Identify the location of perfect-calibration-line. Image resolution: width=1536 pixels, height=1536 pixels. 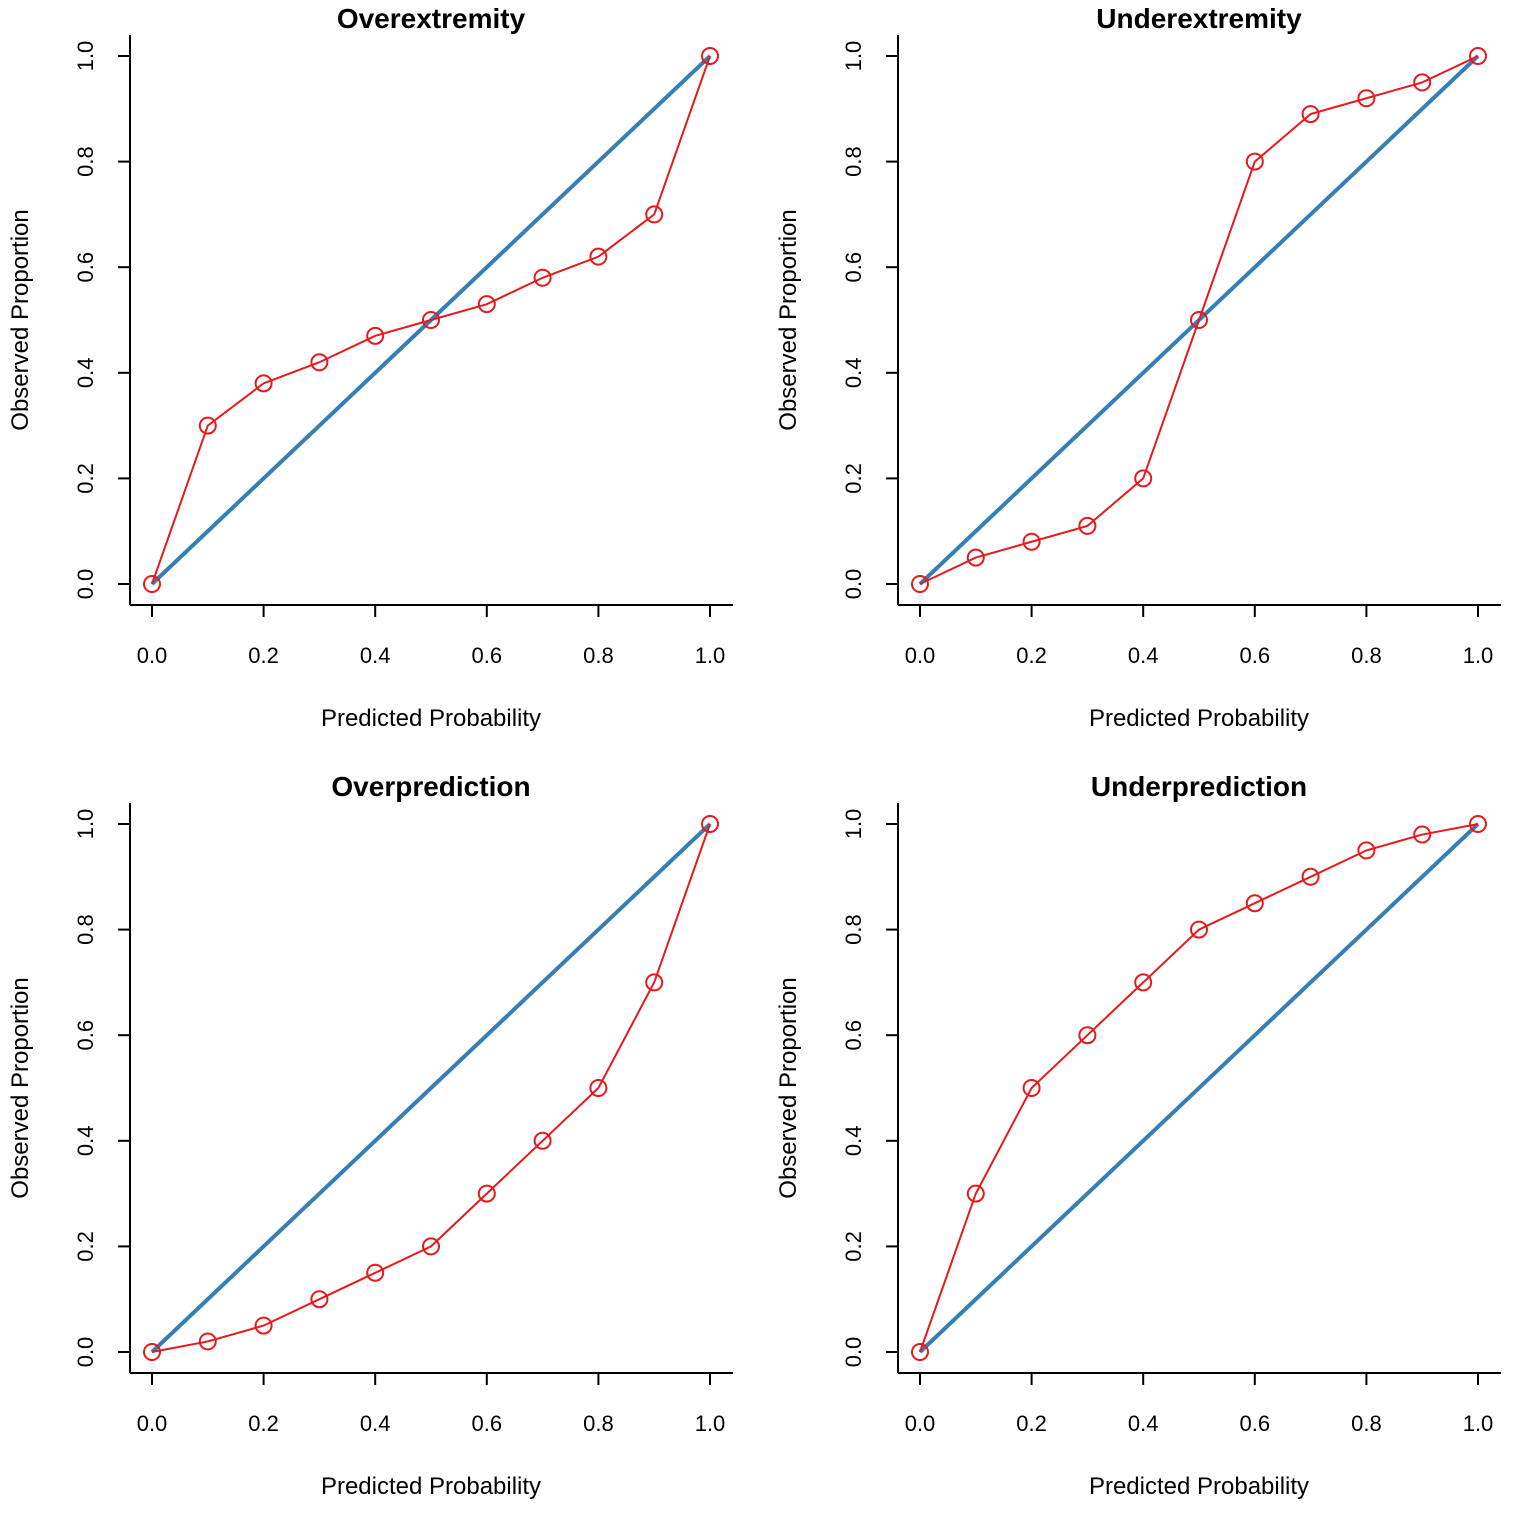
(431, 1088).